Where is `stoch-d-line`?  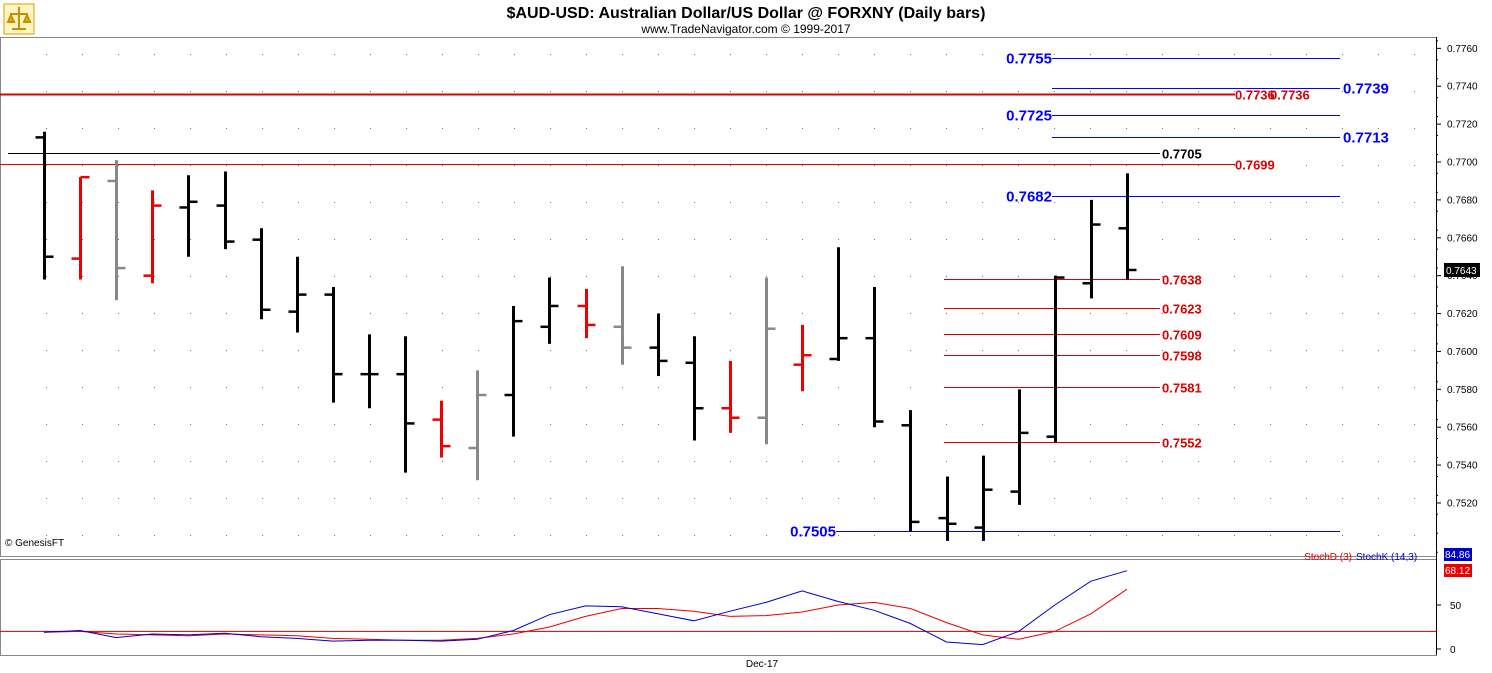 stoch-d-line is located at coordinates (585, 614).